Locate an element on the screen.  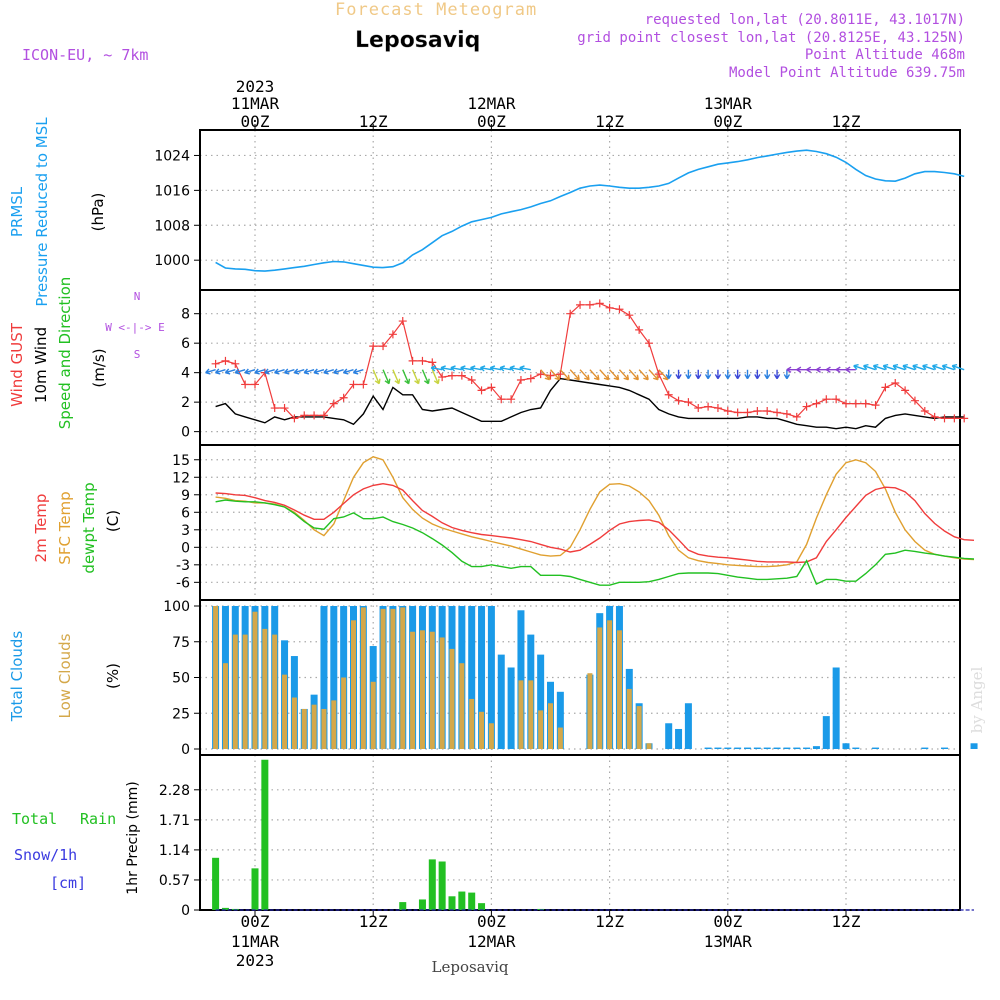
bottom-hour-label: 00Z is located at coordinates (255, 921).